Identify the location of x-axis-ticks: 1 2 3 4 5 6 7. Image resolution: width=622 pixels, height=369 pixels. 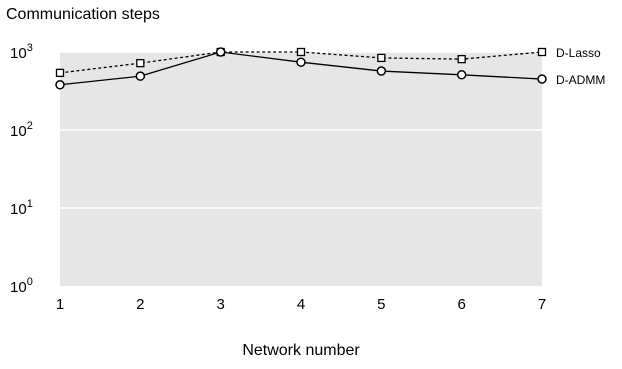
(301, 304).